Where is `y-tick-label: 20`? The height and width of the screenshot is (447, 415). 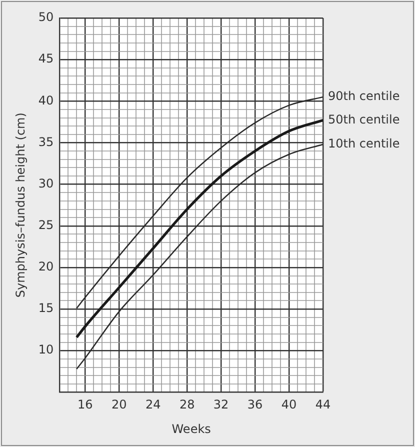 y-tick-label: 20 is located at coordinates (46, 267).